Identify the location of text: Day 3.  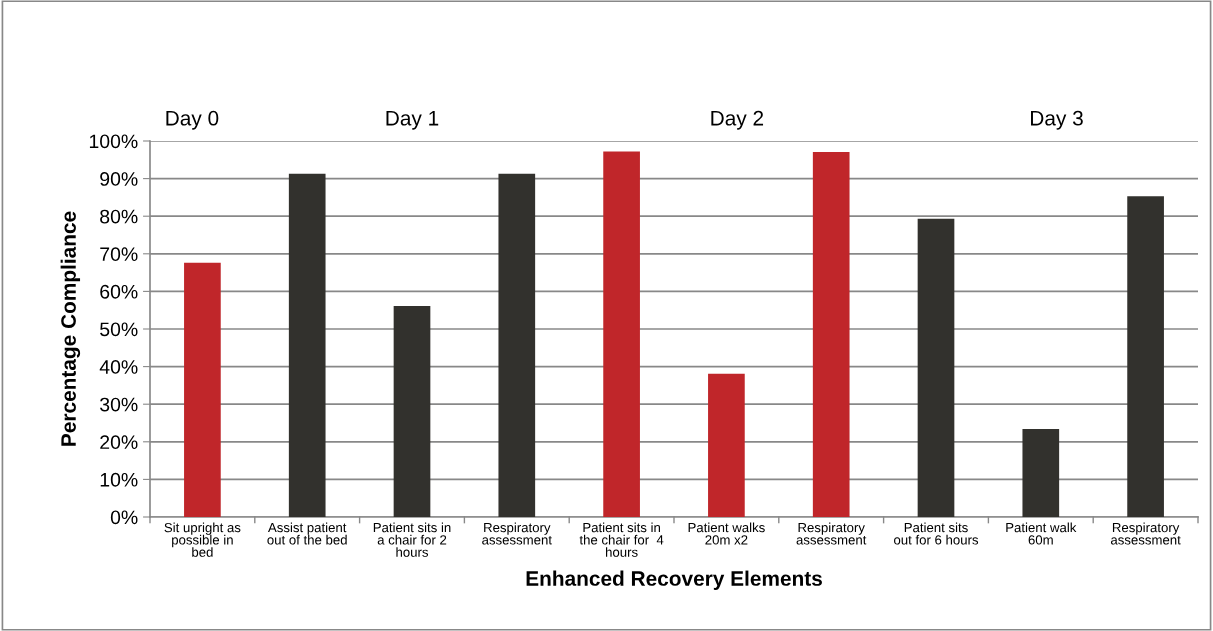
(1057, 120).